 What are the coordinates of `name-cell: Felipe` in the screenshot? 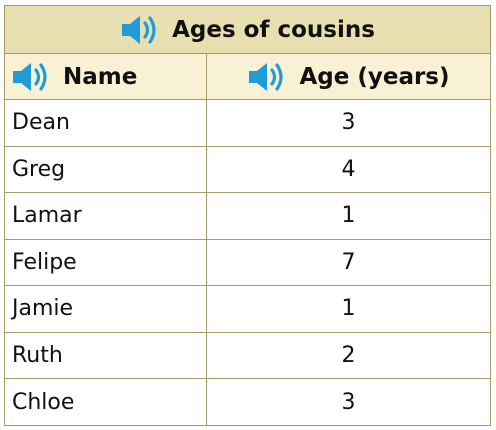 It's located at (106, 262).